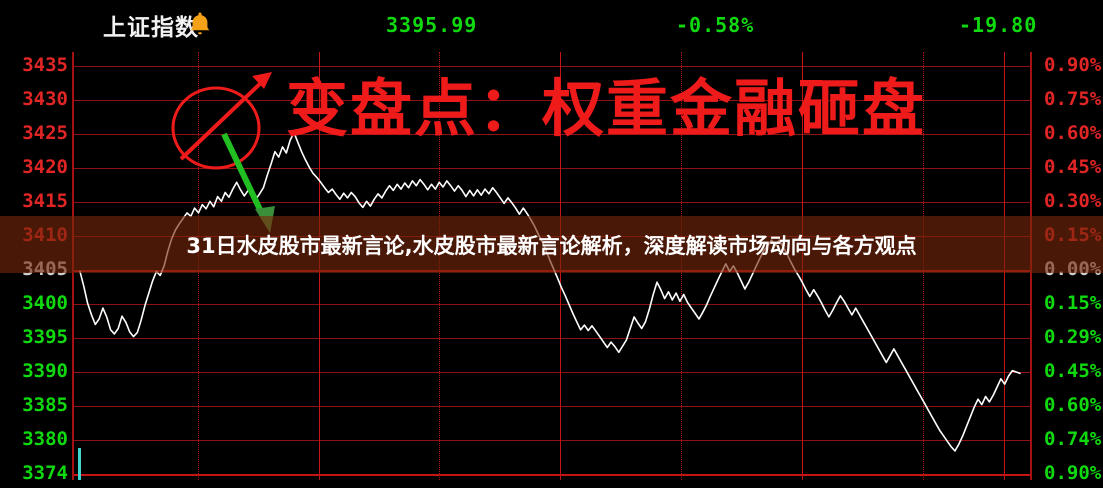  What do you see at coordinates (79, 464) in the screenshot?
I see `volume-bar` at bounding box center [79, 464].